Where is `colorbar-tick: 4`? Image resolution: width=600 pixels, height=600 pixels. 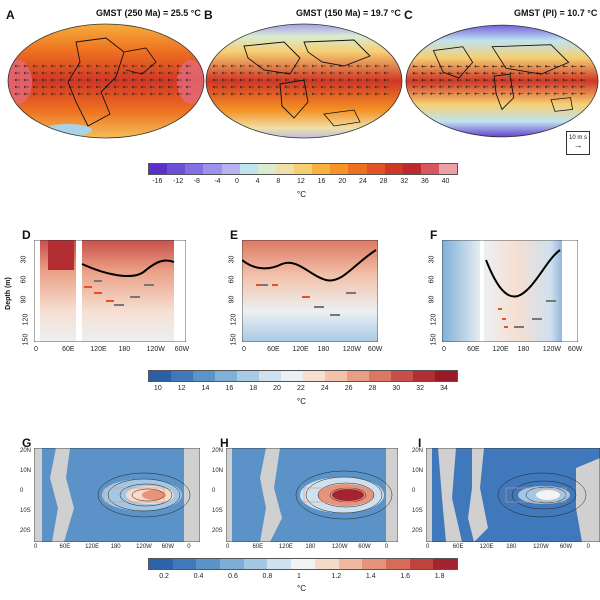 colorbar-tick: 4 is located at coordinates (257, 181).